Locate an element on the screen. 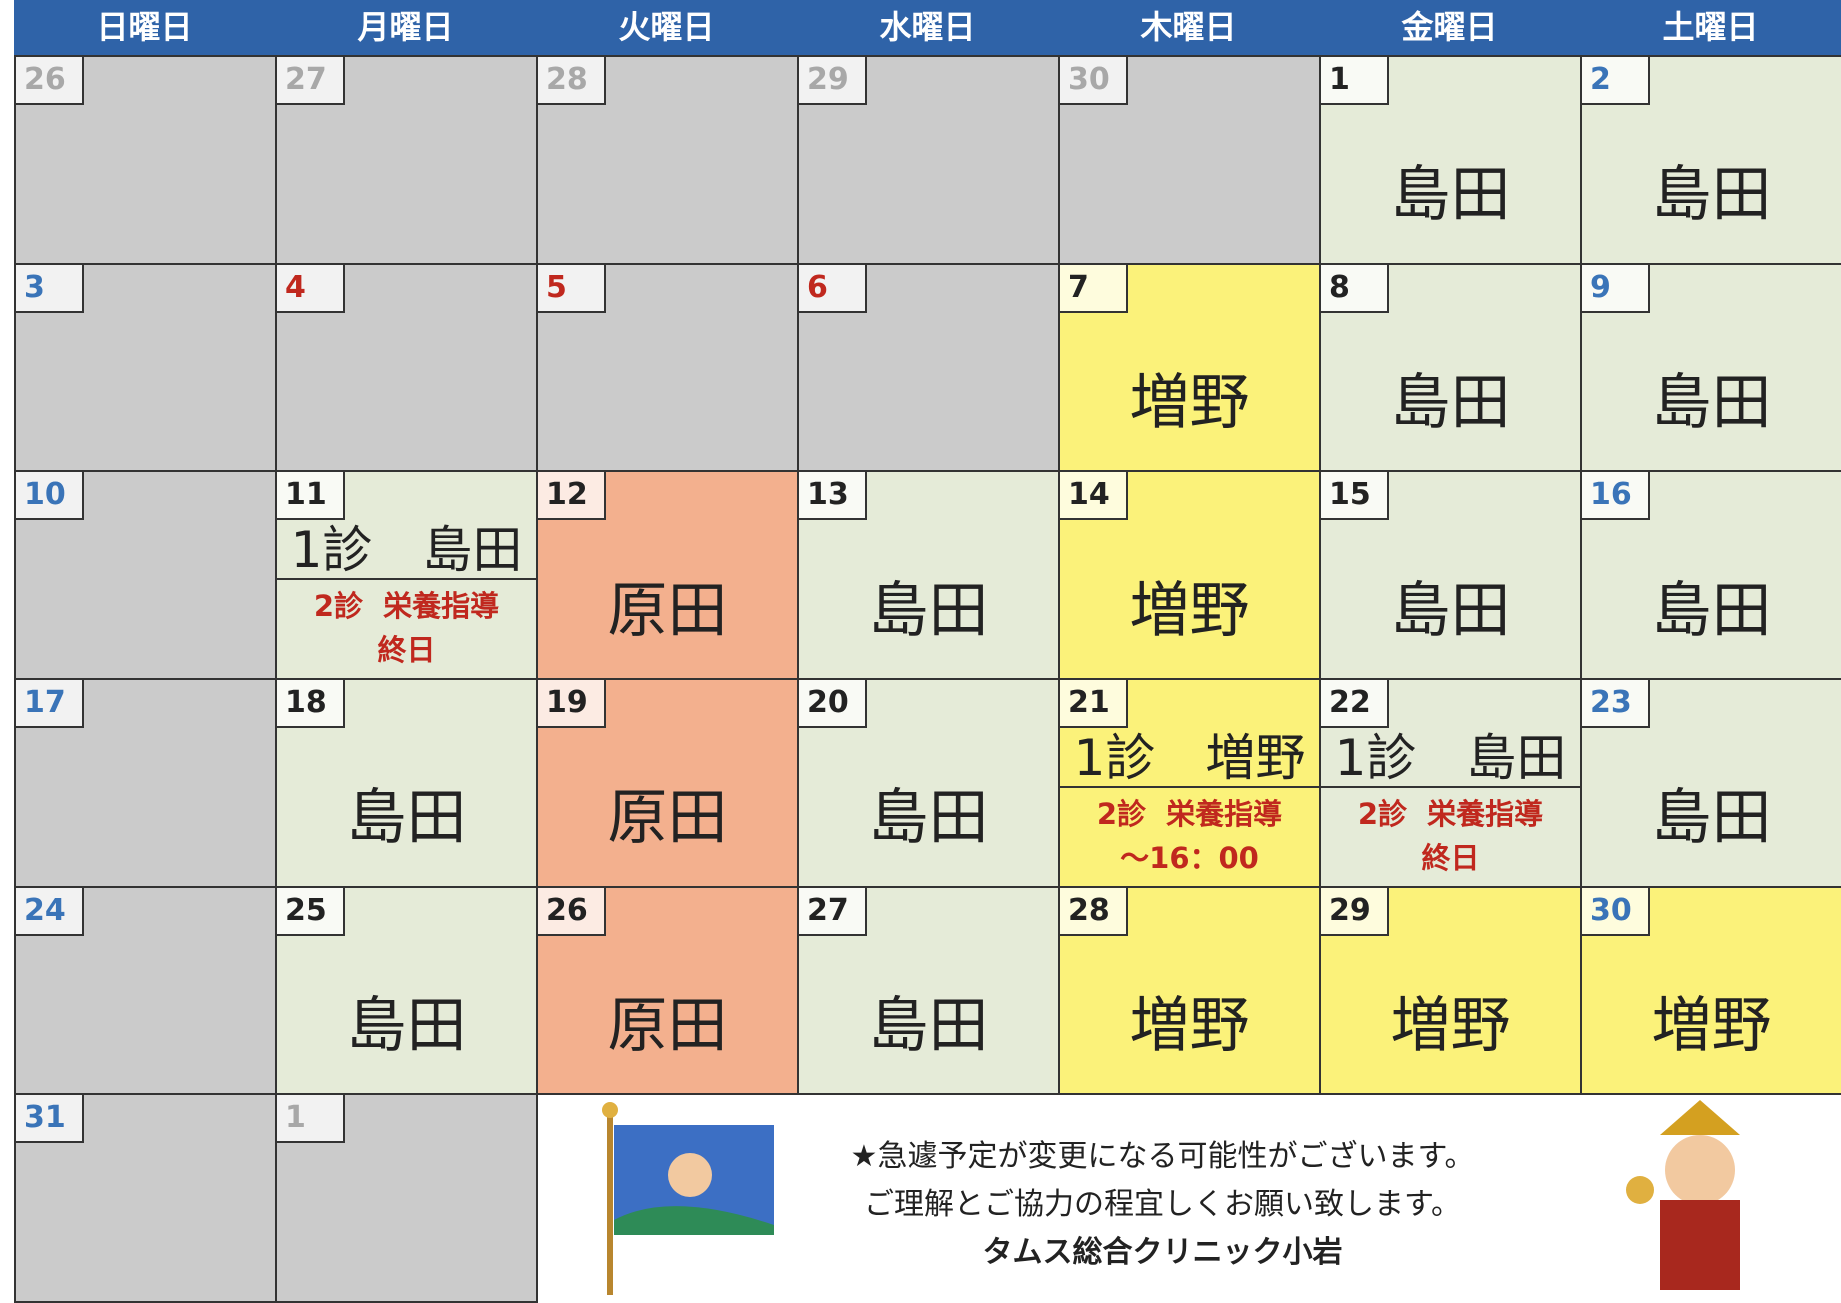 This screenshot has height=1303, width=1841. day-number: 25 is located at coordinates (311, 911).